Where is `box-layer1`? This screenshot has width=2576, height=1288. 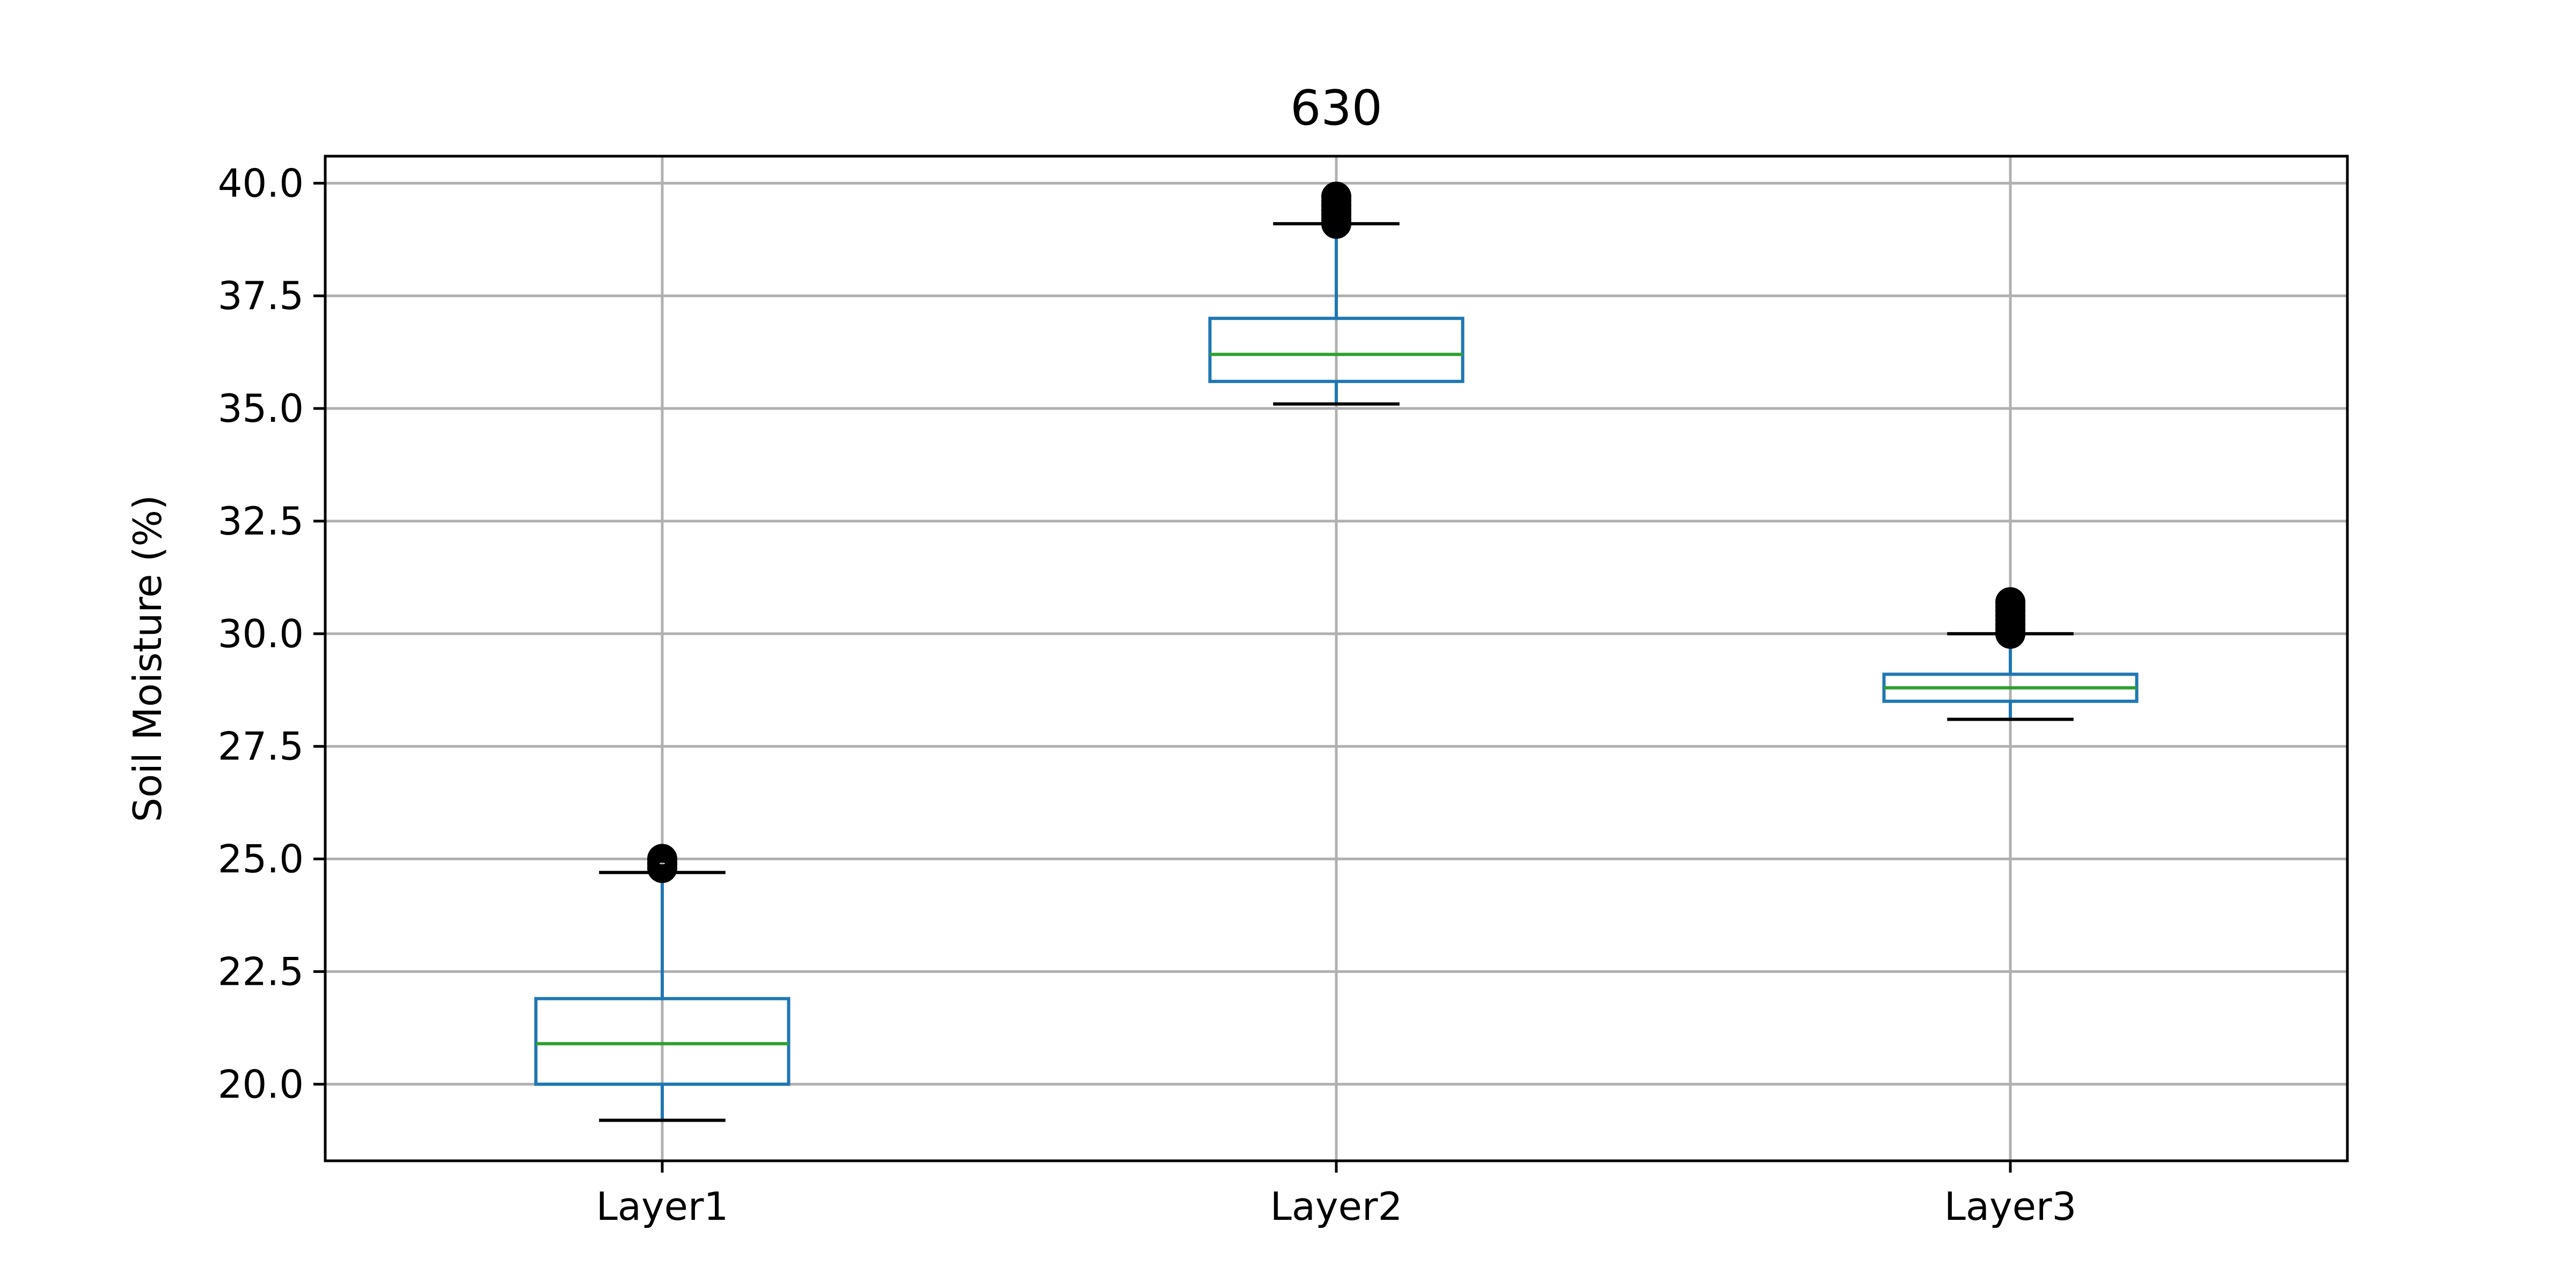 box-layer1 is located at coordinates (662, 983).